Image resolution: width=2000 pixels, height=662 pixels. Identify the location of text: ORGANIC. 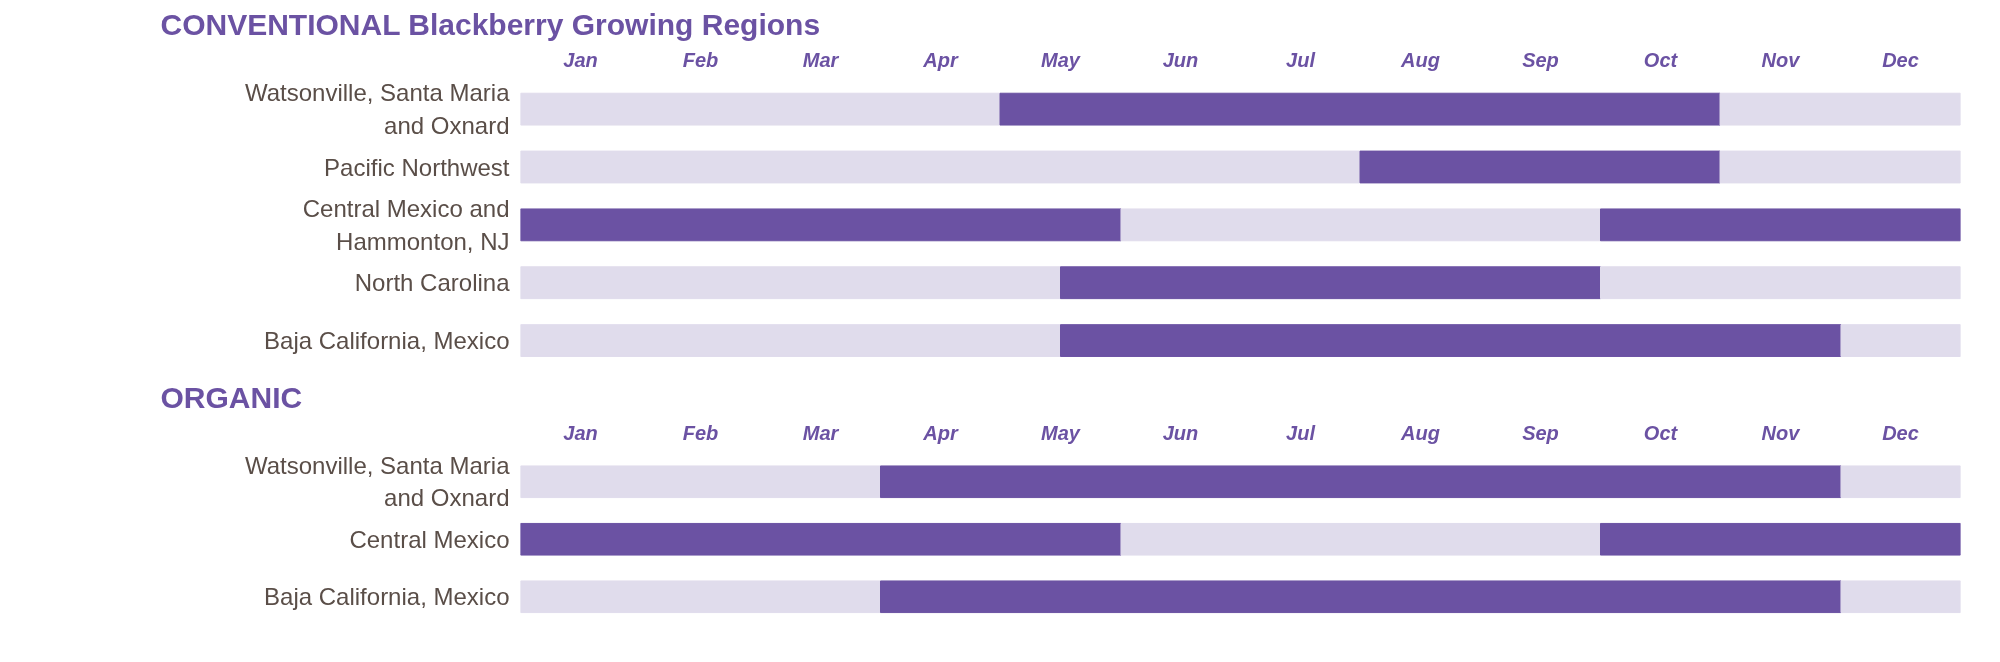
(231, 397).